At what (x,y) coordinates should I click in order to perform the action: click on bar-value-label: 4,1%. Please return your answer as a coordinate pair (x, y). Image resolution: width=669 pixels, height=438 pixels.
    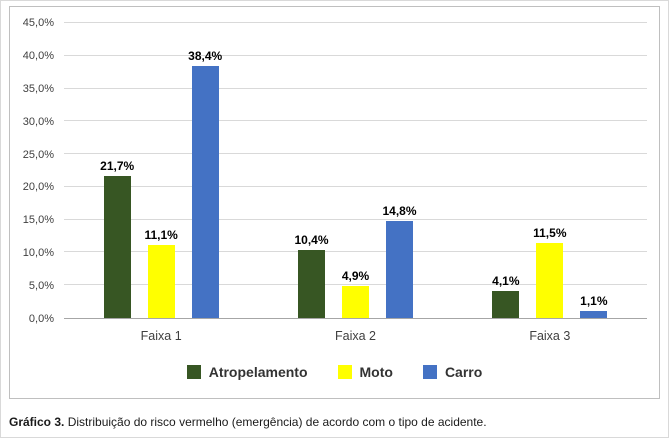
    Looking at the image, I should click on (506, 281).